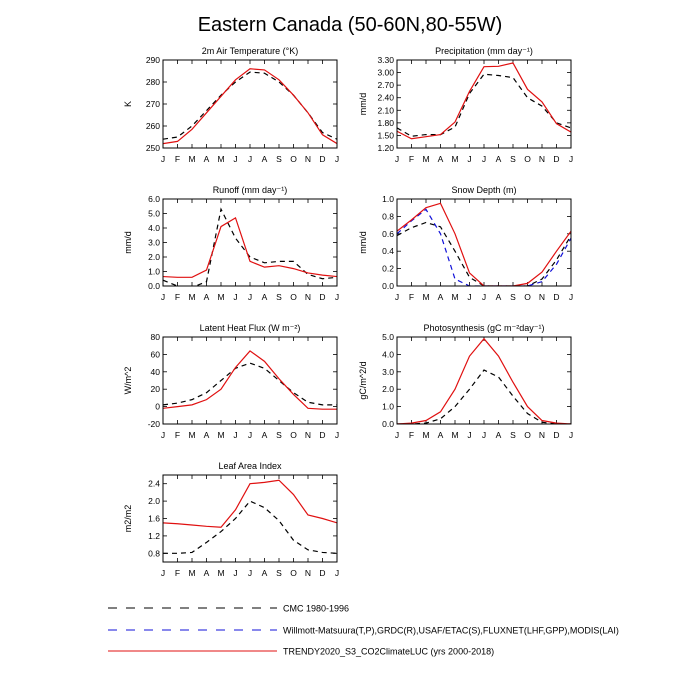 The image size is (700, 700). What do you see at coordinates (154, 519) in the screenshot?
I see `y-tick-label: 1.6` at bounding box center [154, 519].